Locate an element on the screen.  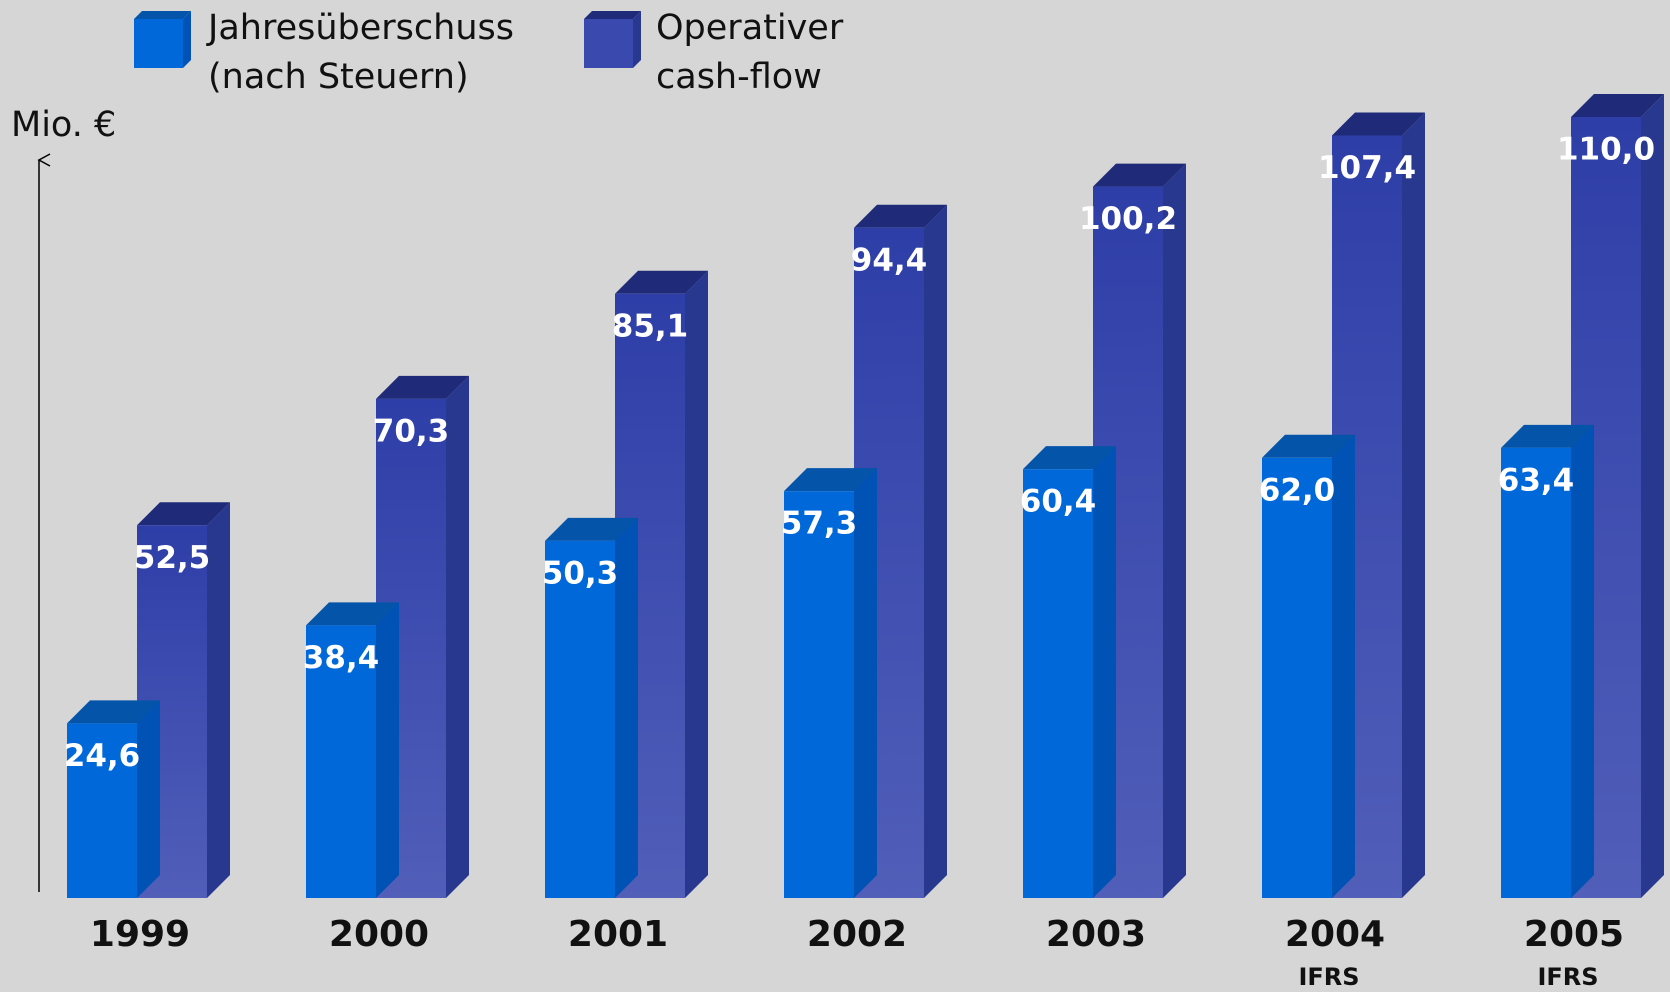
value-label: 107,4 is located at coordinates (1367, 168).